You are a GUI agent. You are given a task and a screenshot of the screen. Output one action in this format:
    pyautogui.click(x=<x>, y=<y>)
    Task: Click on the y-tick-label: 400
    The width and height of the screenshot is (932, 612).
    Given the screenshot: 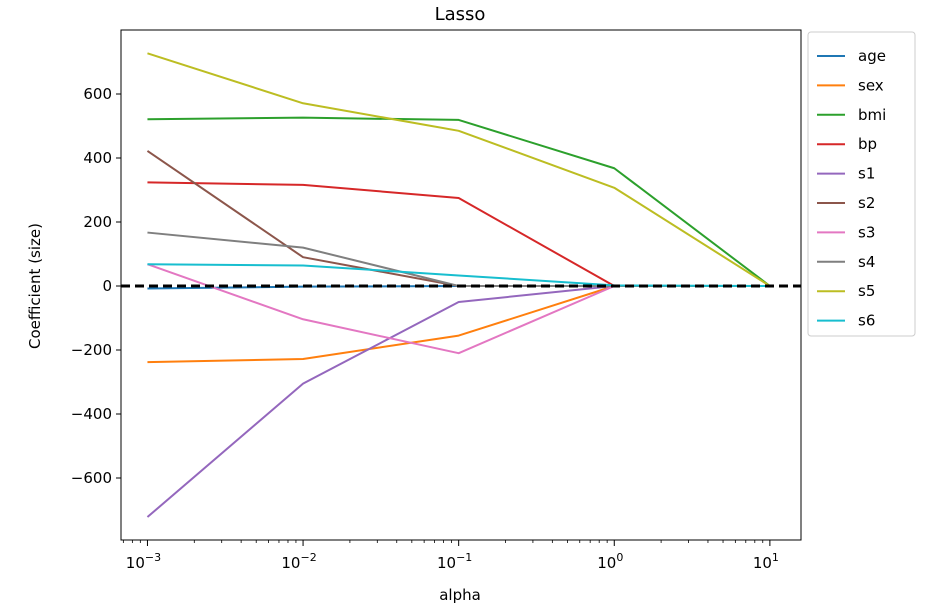 What is the action you would take?
    pyautogui.click(x=97, y=158)
    